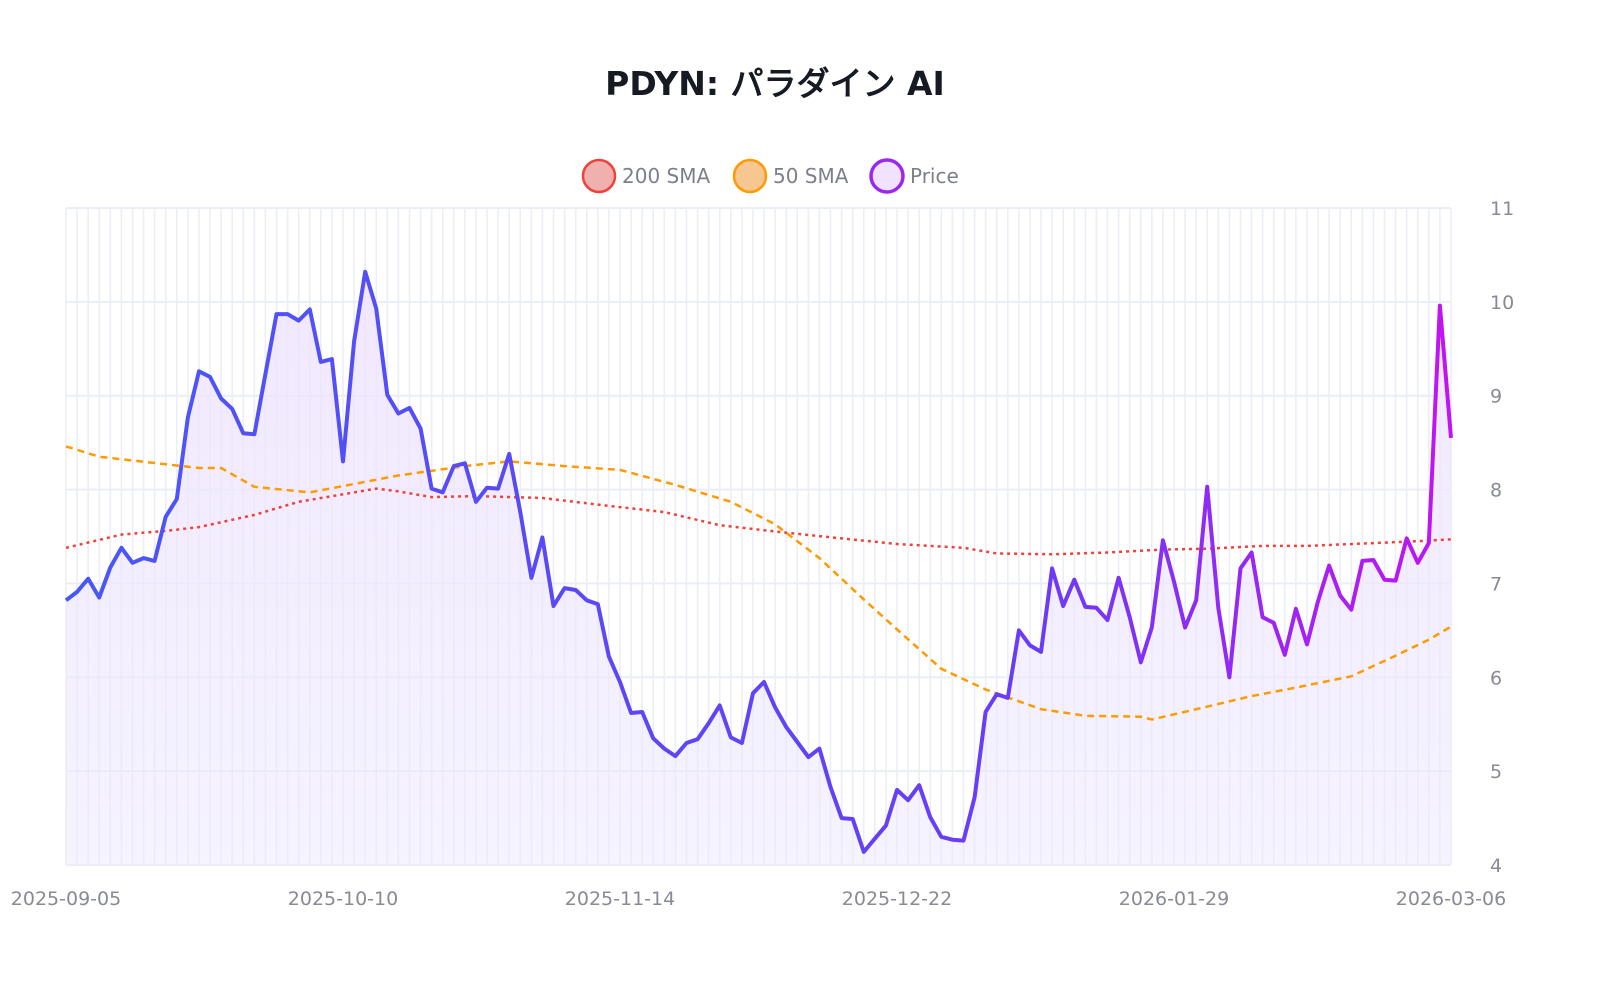  Describe the element at coordinates (66, 899) in the screenshot. I see `x-tick-label: 2025-09-05` at that location.